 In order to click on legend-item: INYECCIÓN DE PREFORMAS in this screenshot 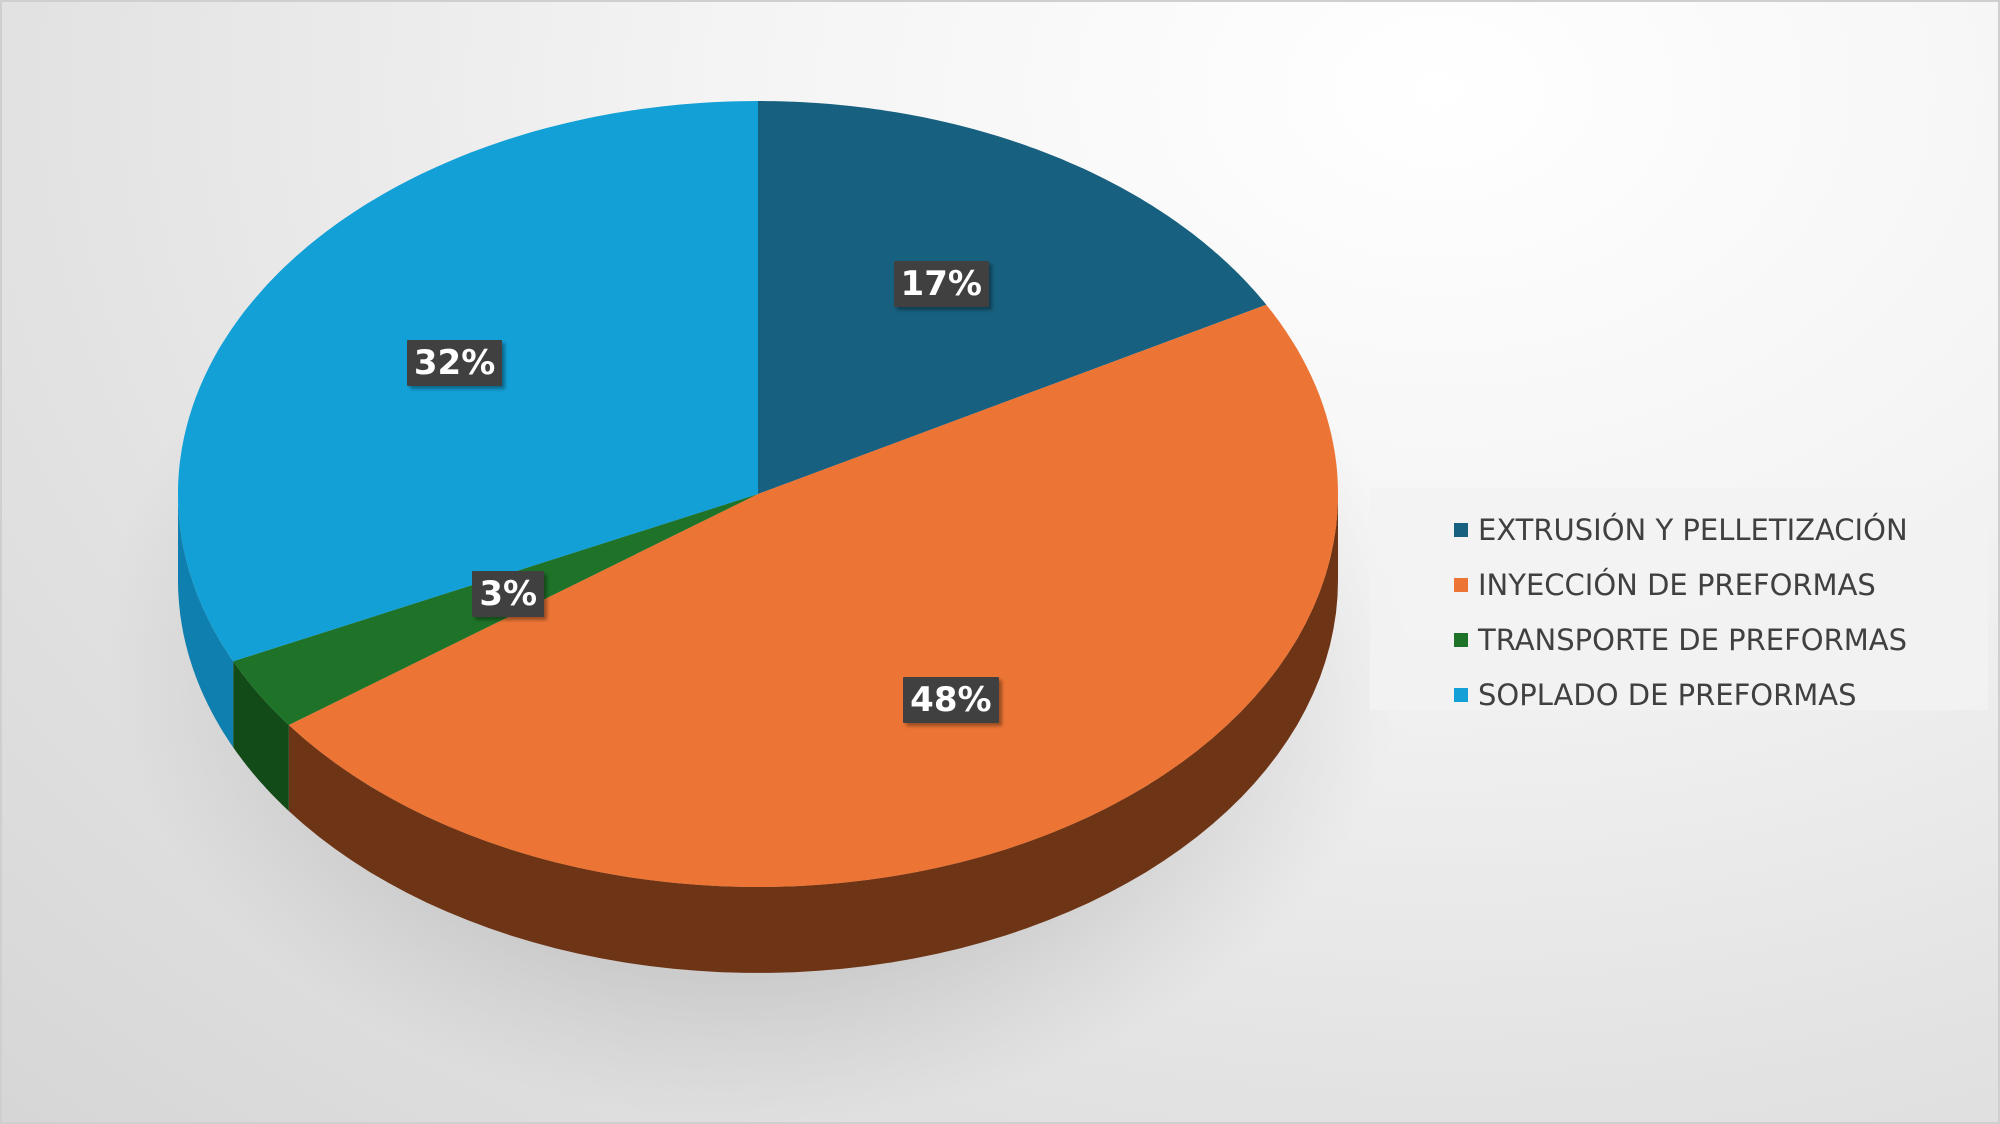, I will do `click(1721, 584)`.